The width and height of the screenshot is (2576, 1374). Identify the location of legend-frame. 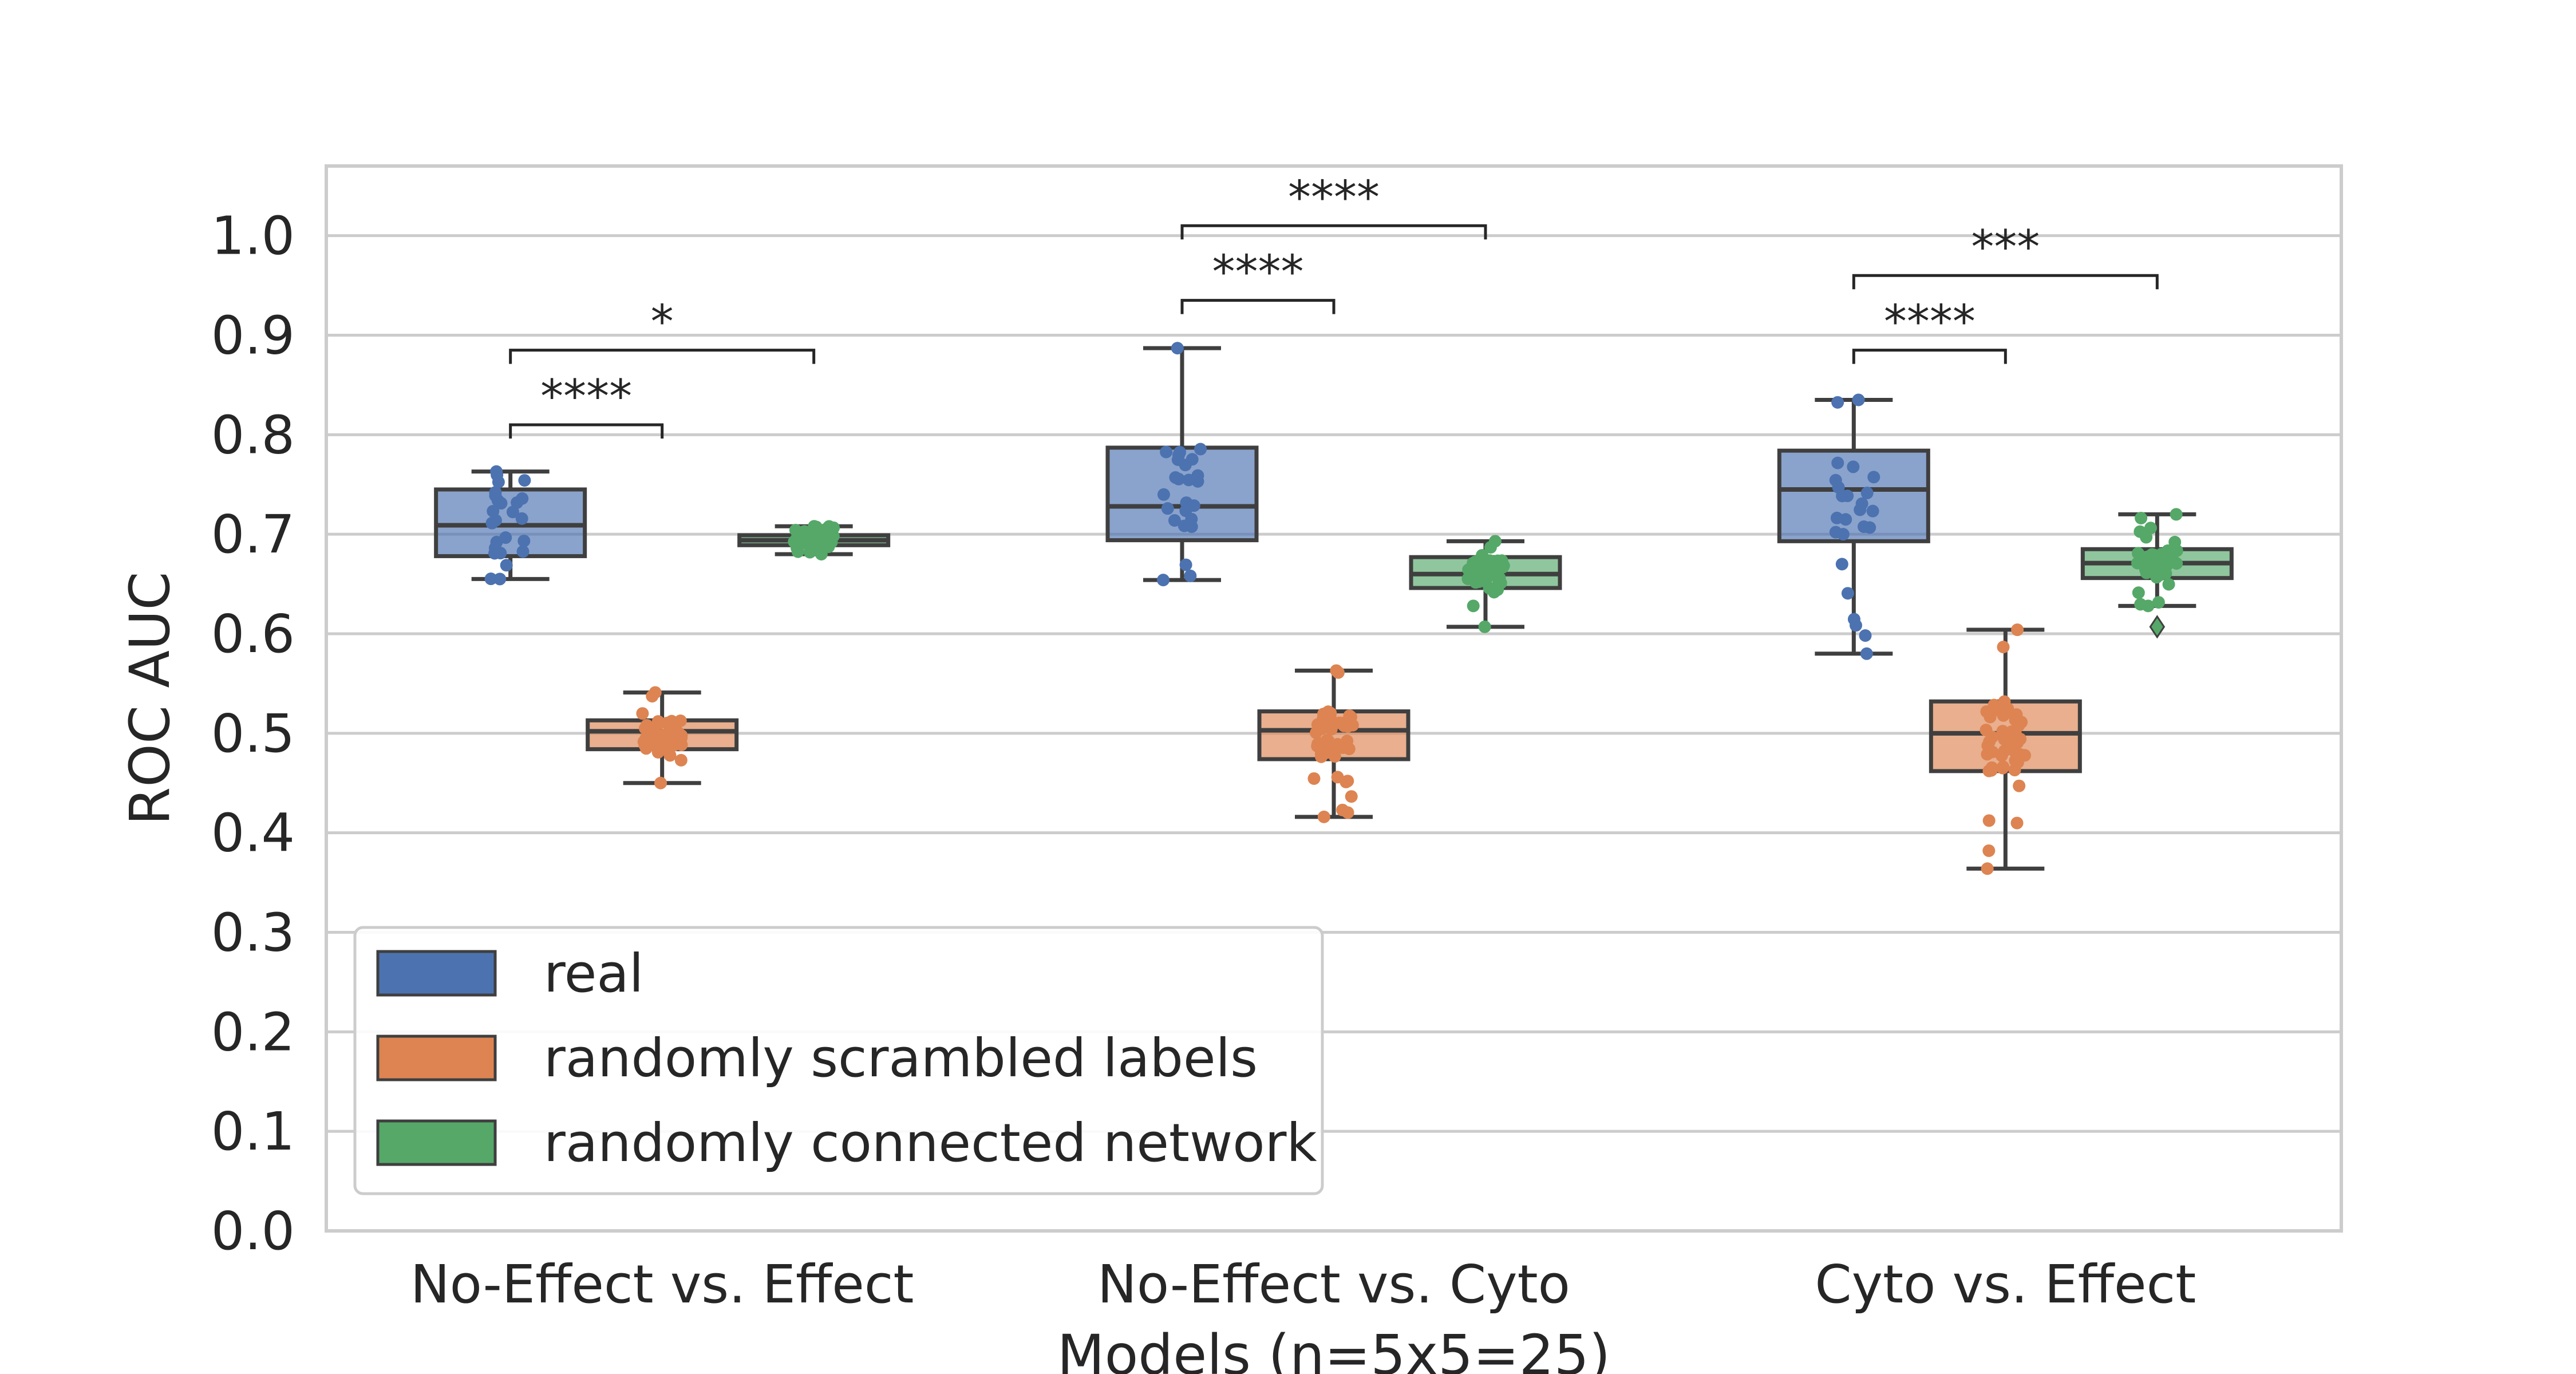
(838, 1060).